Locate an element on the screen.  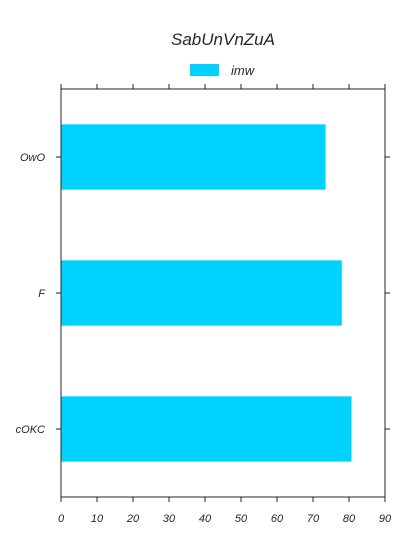
x-tick-label: 80 is located at coordinates (349, 519).